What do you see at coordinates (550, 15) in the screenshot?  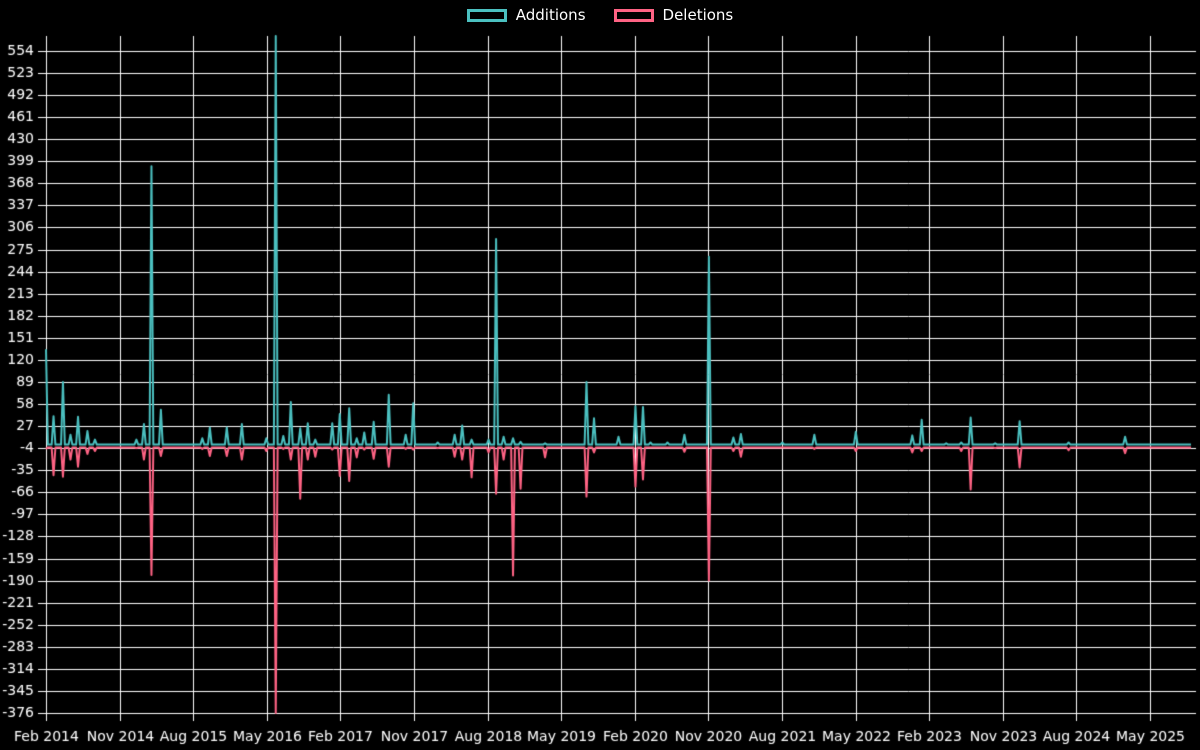 I see `additions-legend-label: Additions` at bounding box center [550, 15].